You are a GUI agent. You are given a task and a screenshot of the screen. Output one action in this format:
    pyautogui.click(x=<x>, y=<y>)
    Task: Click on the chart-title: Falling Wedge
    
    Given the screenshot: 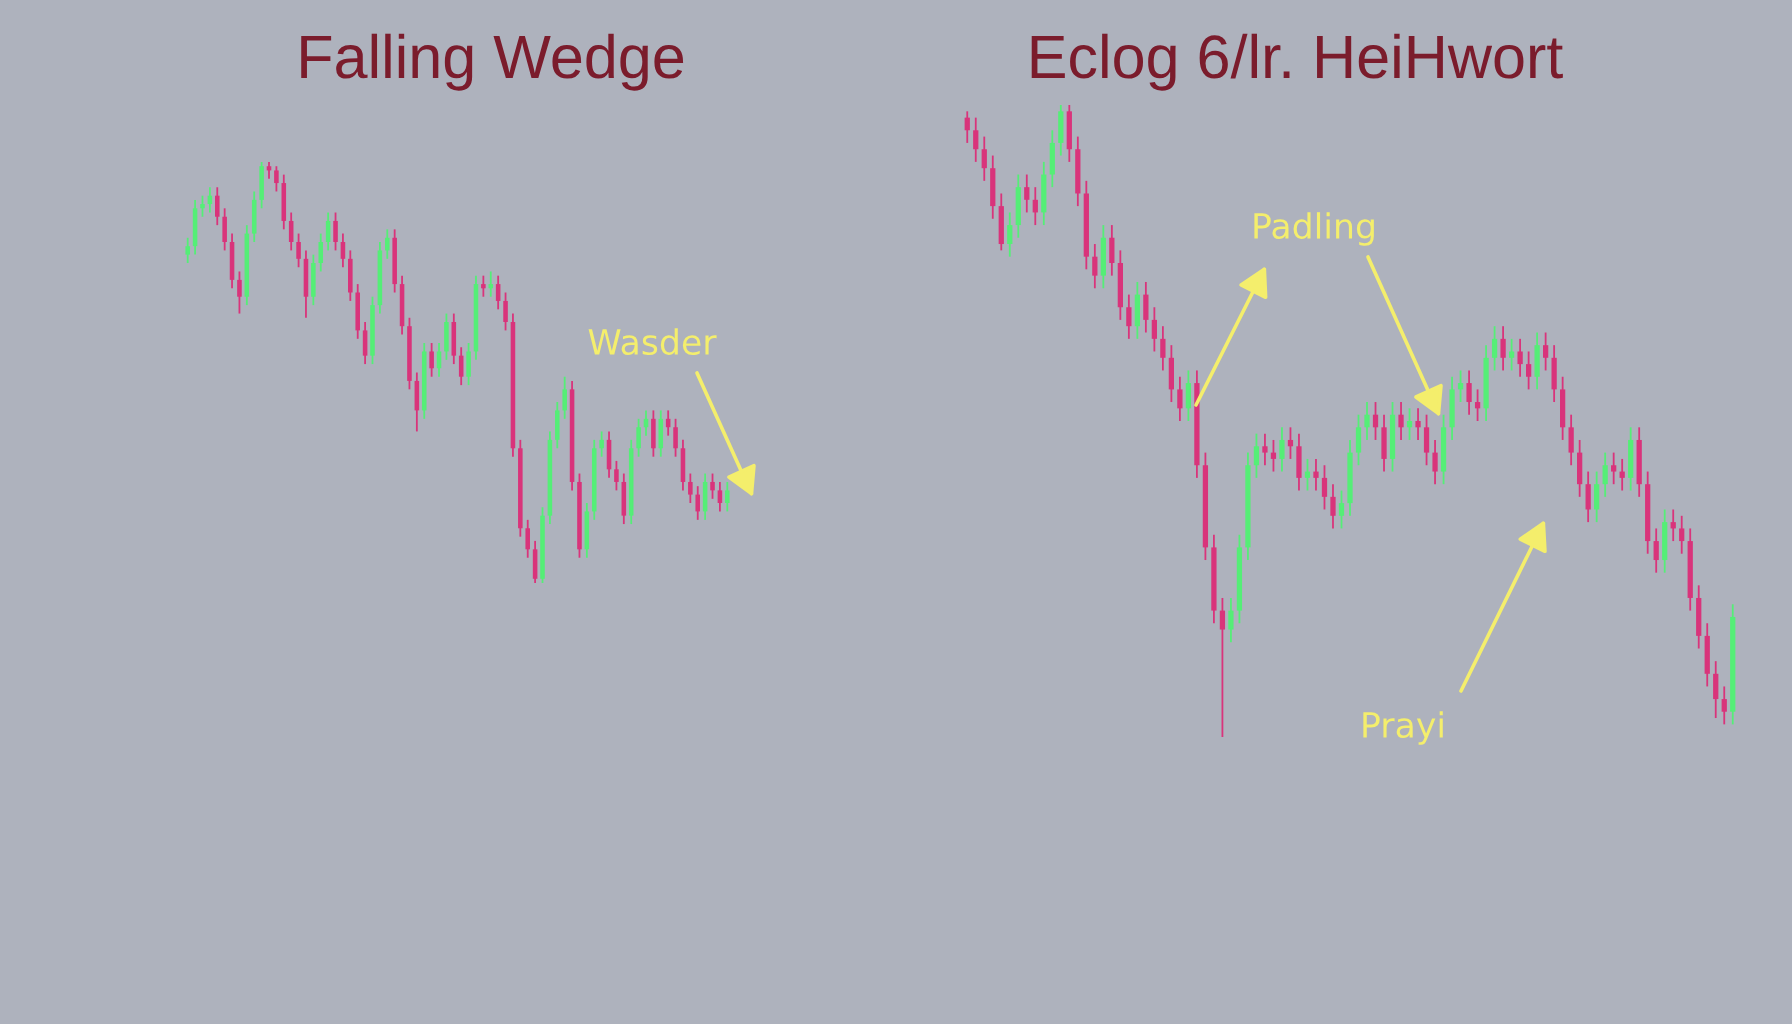 What is the action you would take?
    pyautogui.click(x=492, y=62)
    